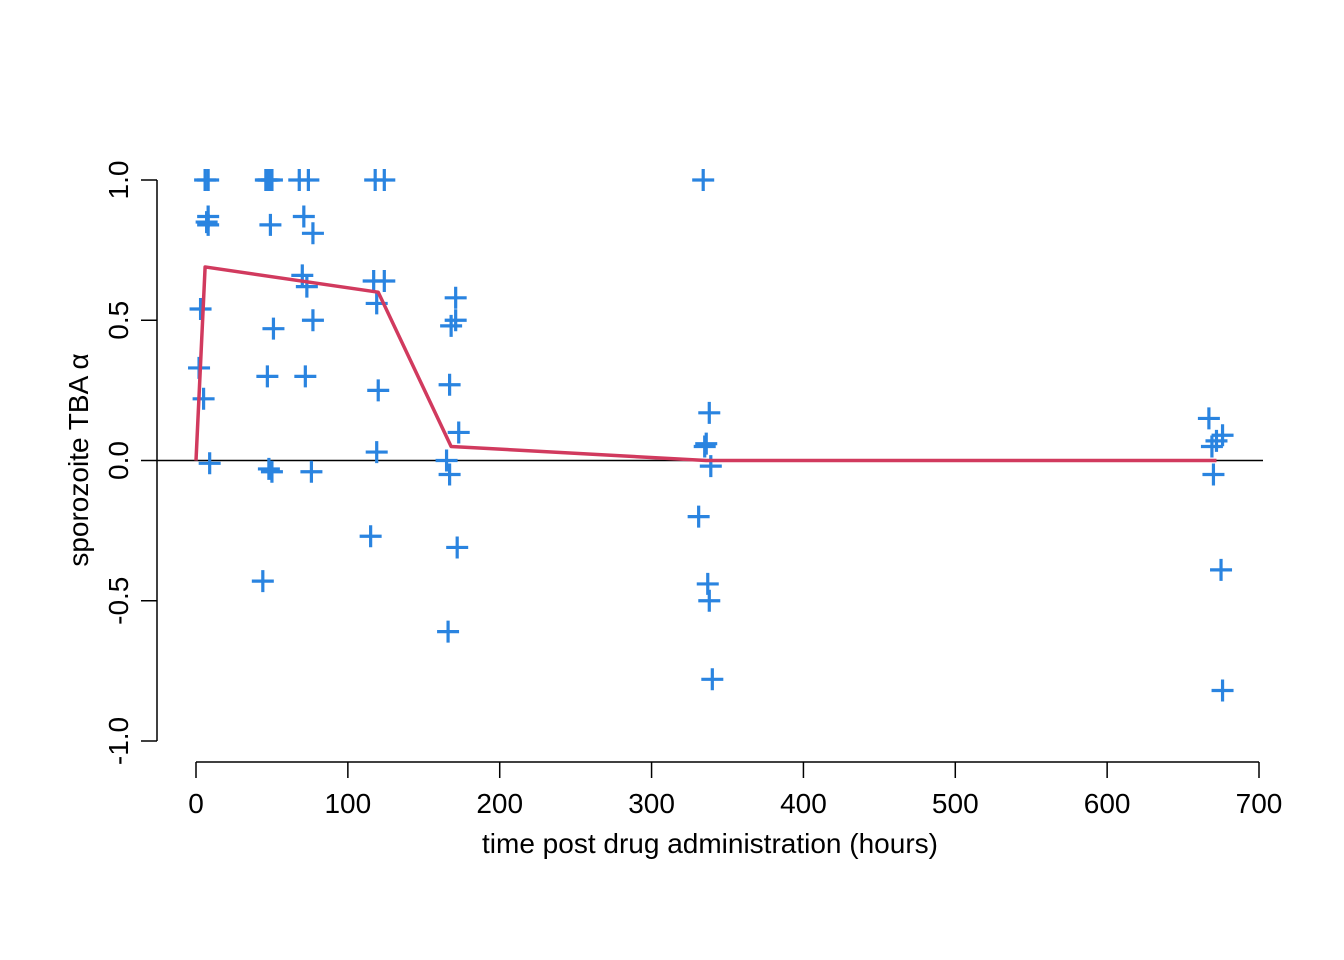  I want to click on x-tick-label: 200, so click(499, 803).